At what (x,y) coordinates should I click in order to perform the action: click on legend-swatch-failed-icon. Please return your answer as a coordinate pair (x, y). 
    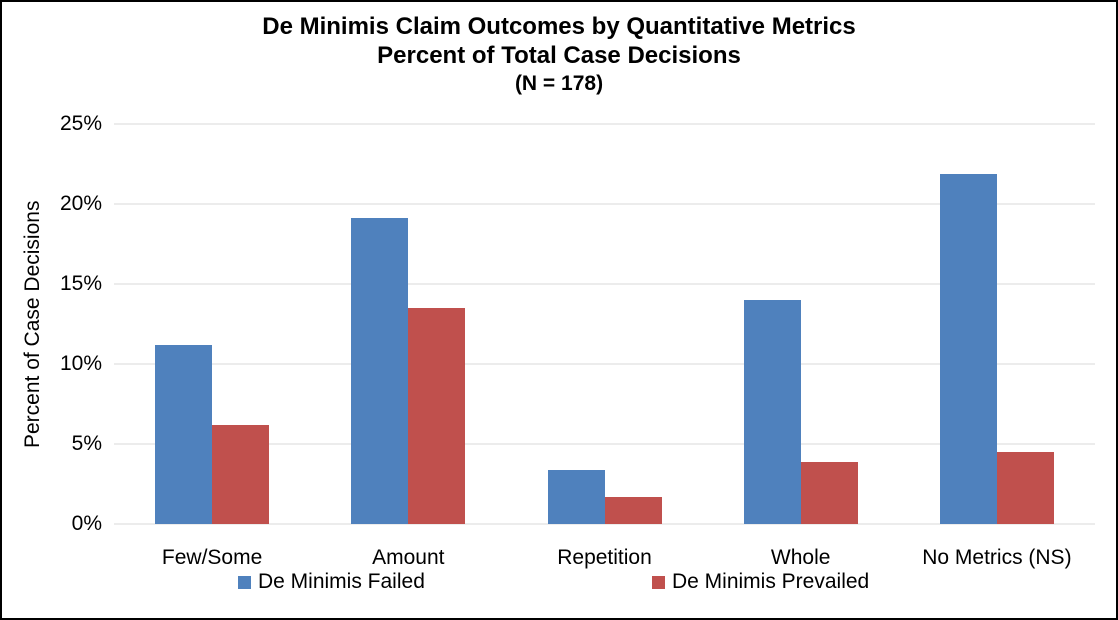
    Looking at the image, I should click on (244, 582).